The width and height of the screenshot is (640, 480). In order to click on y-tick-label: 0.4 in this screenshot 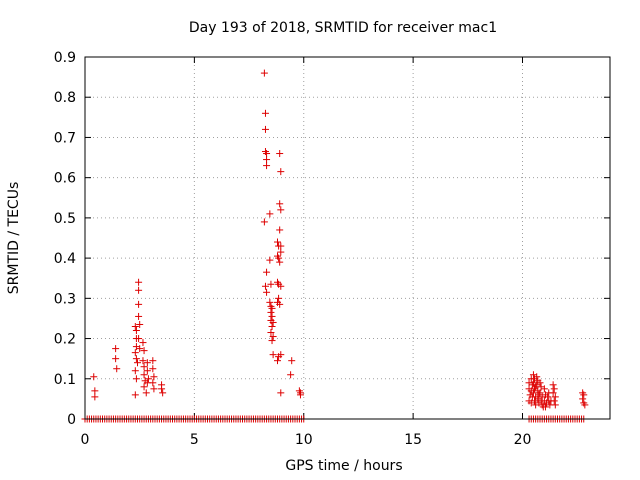, I will do `click(65, 259)`.